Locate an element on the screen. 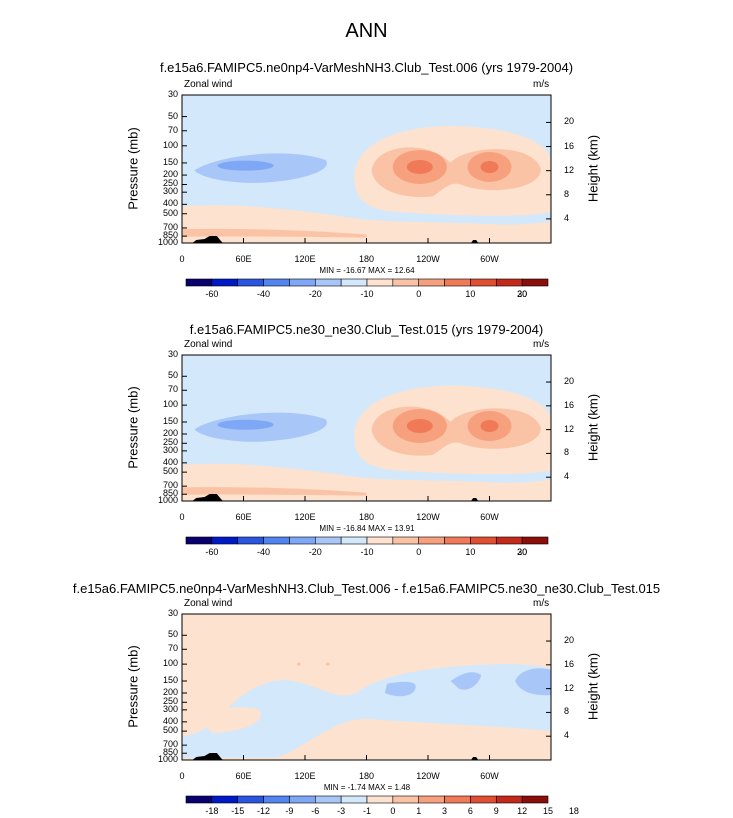  y-tick-label: 70 is located at coordinates (172, 389).